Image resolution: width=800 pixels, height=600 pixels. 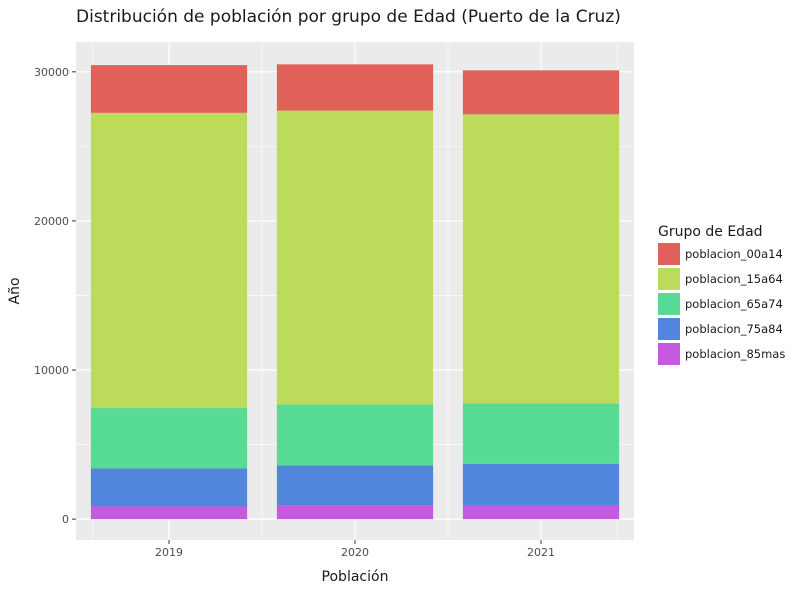 I want to click on legend-label: poblacion_15a64, so click(x=734, y=279).